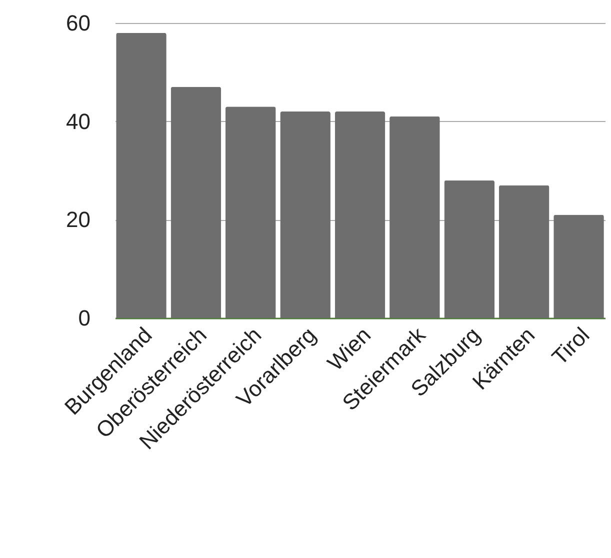 This screenshot has height=558, width=611. I want to click on y-tick-label: 60, so click(78, 23).